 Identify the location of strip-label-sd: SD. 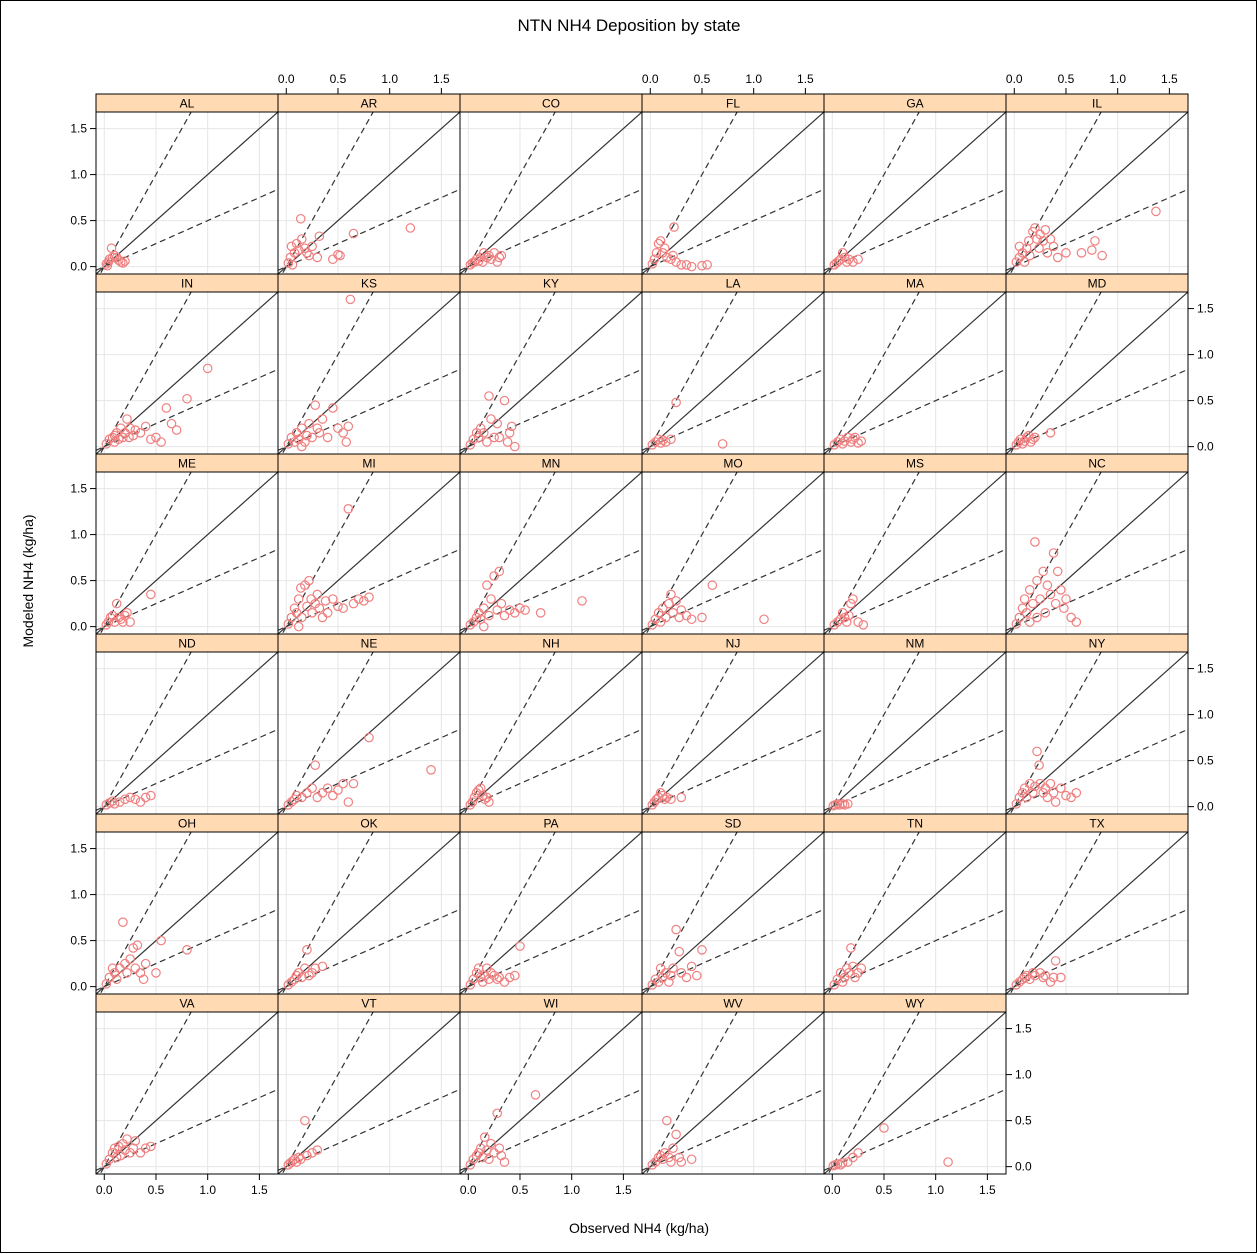
(733, 824).